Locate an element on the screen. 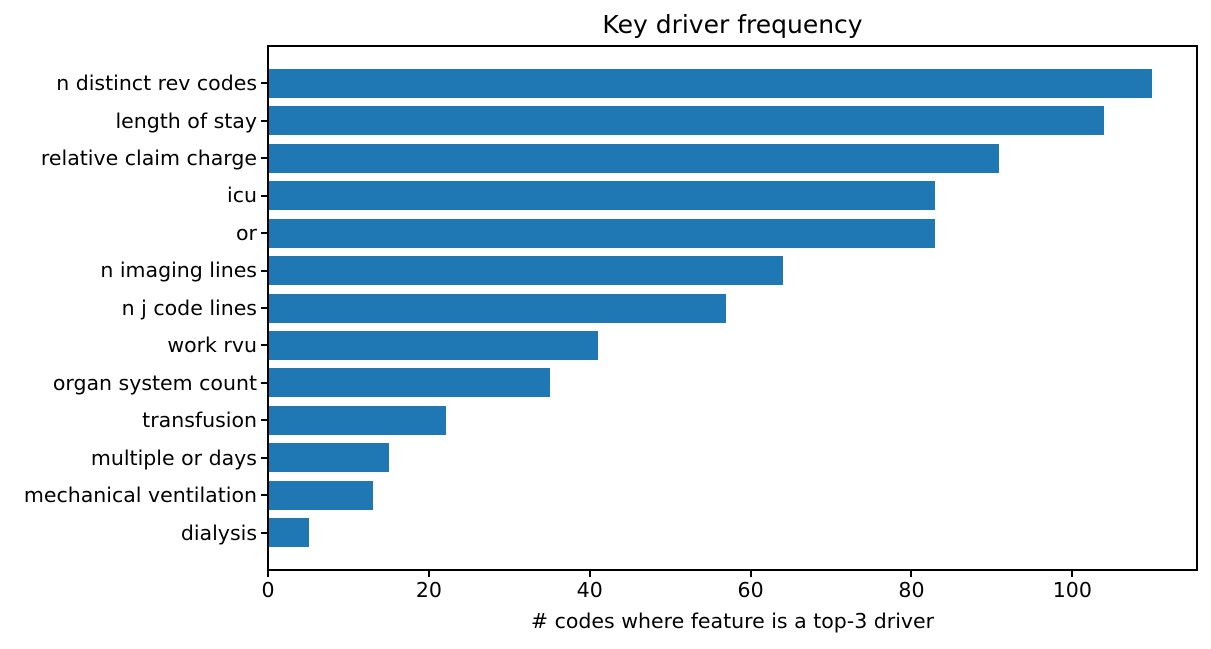 This screenshot has height=649, width=1211. y-label-row: organ system count is located at coordinates (134, 382).